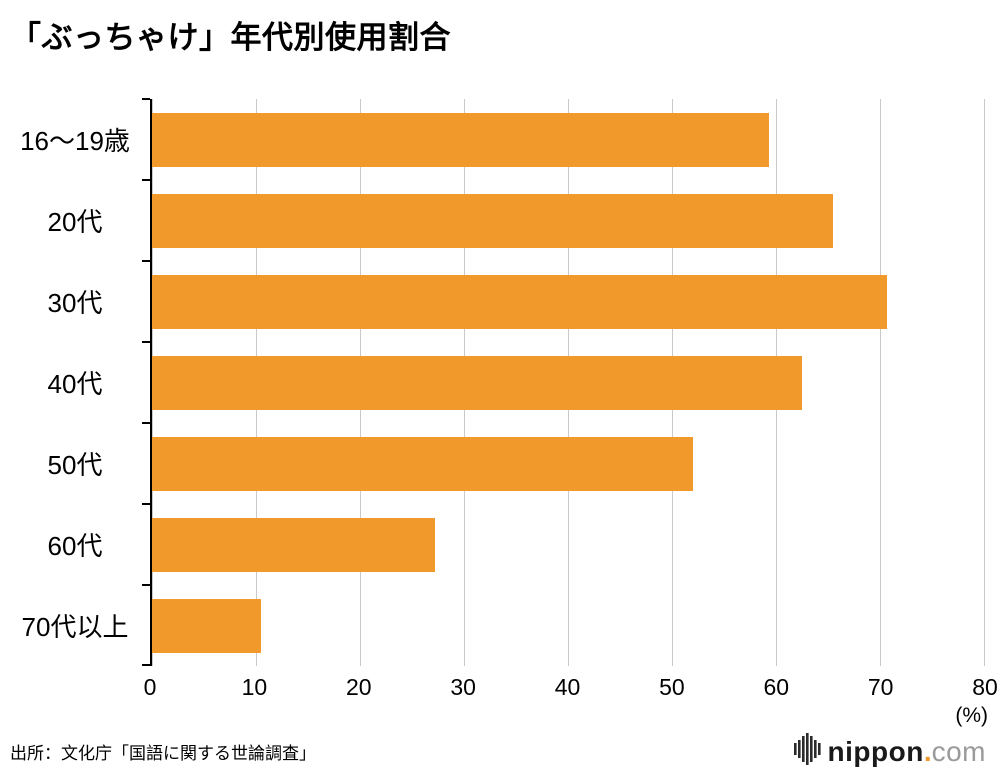  What do you see at coordinates (150, 687) in the screenshot?
I see `x-tick-label: 0` at bounding box center [150, 687].